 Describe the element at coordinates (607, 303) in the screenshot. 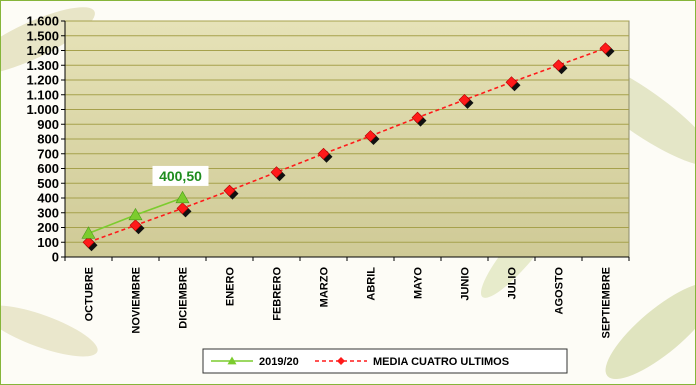

I see `x-tick-label: SEPTIEMBRE` at that location.